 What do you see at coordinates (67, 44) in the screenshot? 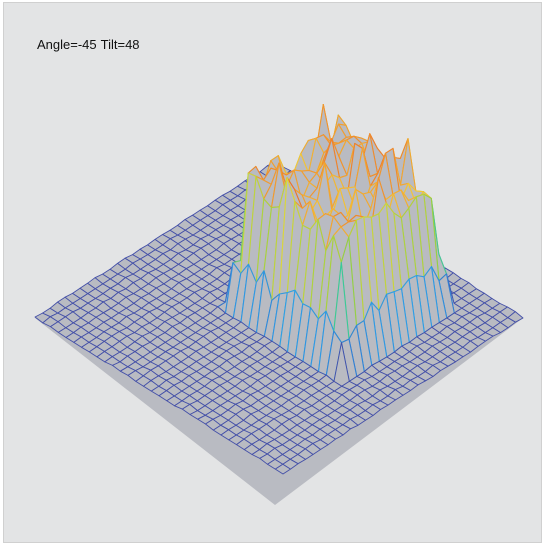
I see `angle-label: Angle=-45` at bounding box center [67, 44].